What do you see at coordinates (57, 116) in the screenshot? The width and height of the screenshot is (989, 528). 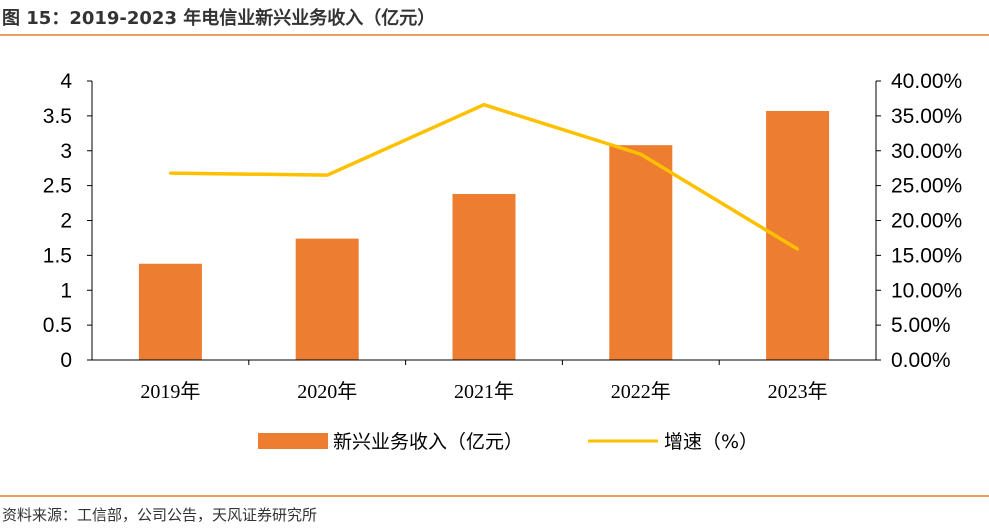 I see `left-tick-label: 3.5` at bounding box center [57, 116].